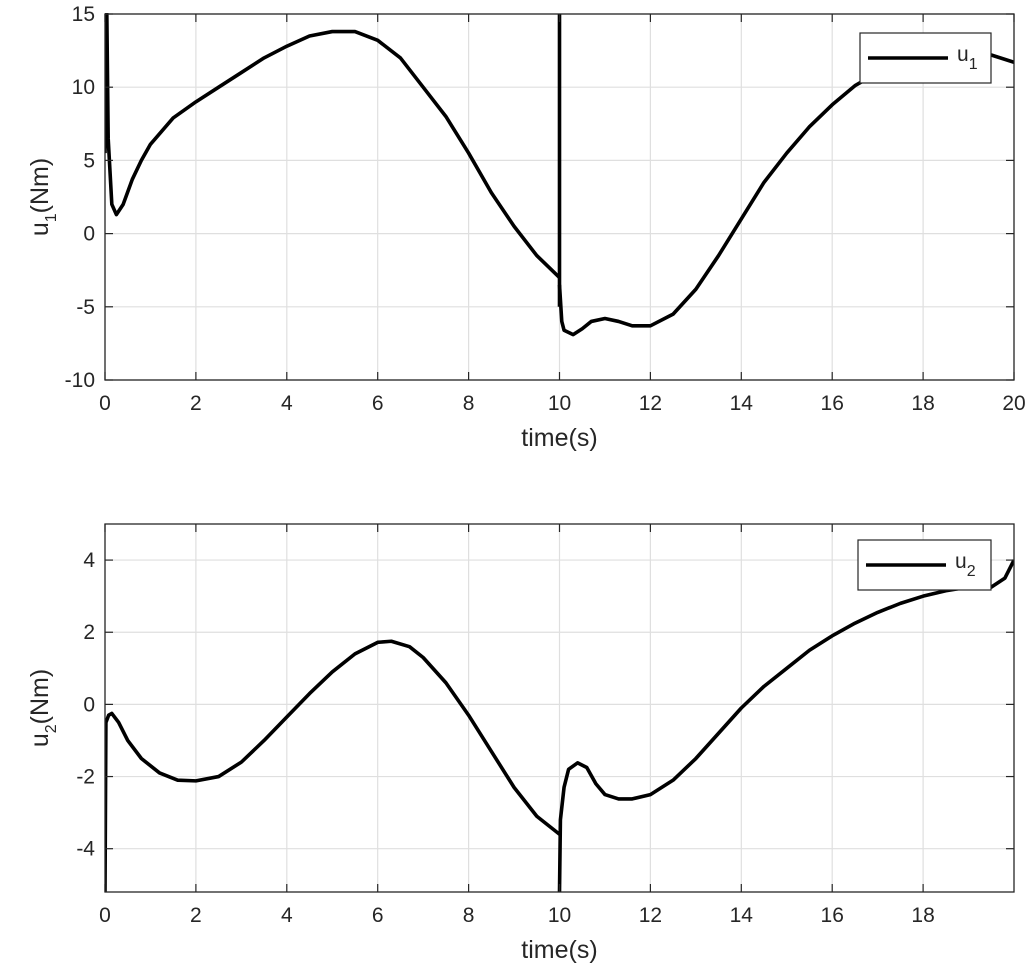  What do you see at coordinates (83, 14) in the screenshot?
I see `y-tick-label: 15` at bounding box center [83, 14].